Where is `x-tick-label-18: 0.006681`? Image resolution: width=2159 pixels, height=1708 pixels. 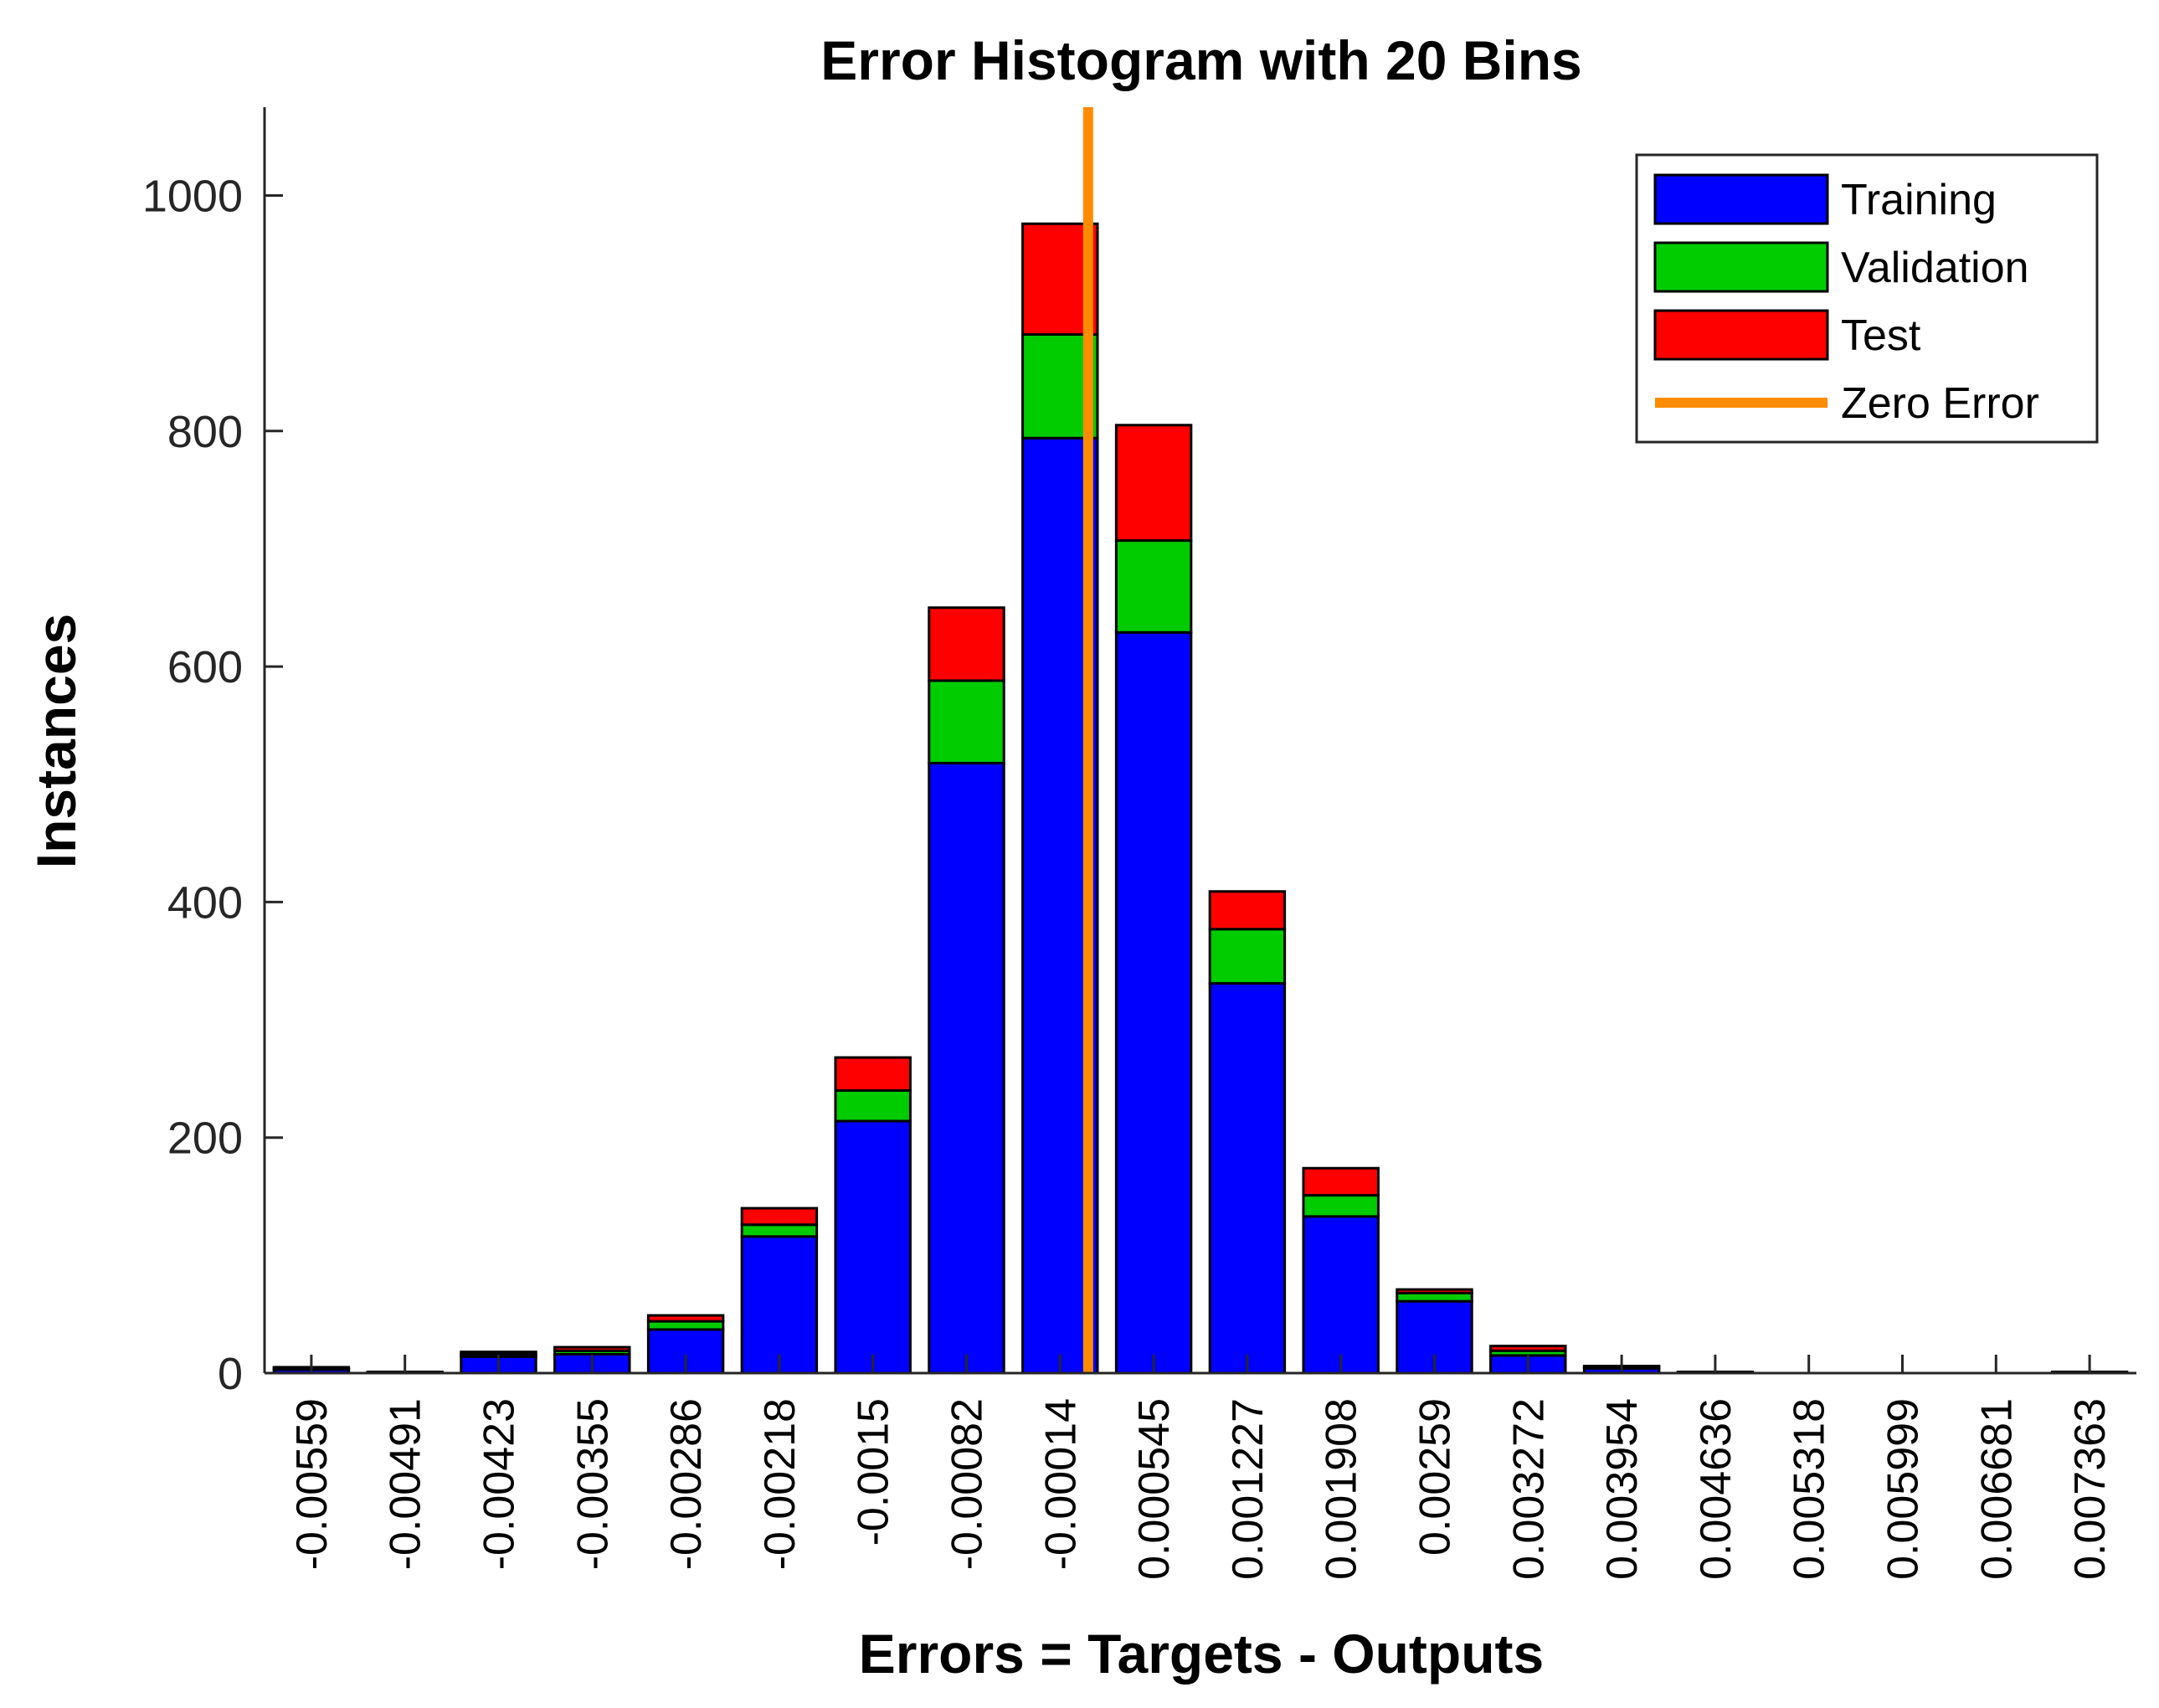
x-tick-label-18: 0.006681 is located at coordinates (1996, 1489).